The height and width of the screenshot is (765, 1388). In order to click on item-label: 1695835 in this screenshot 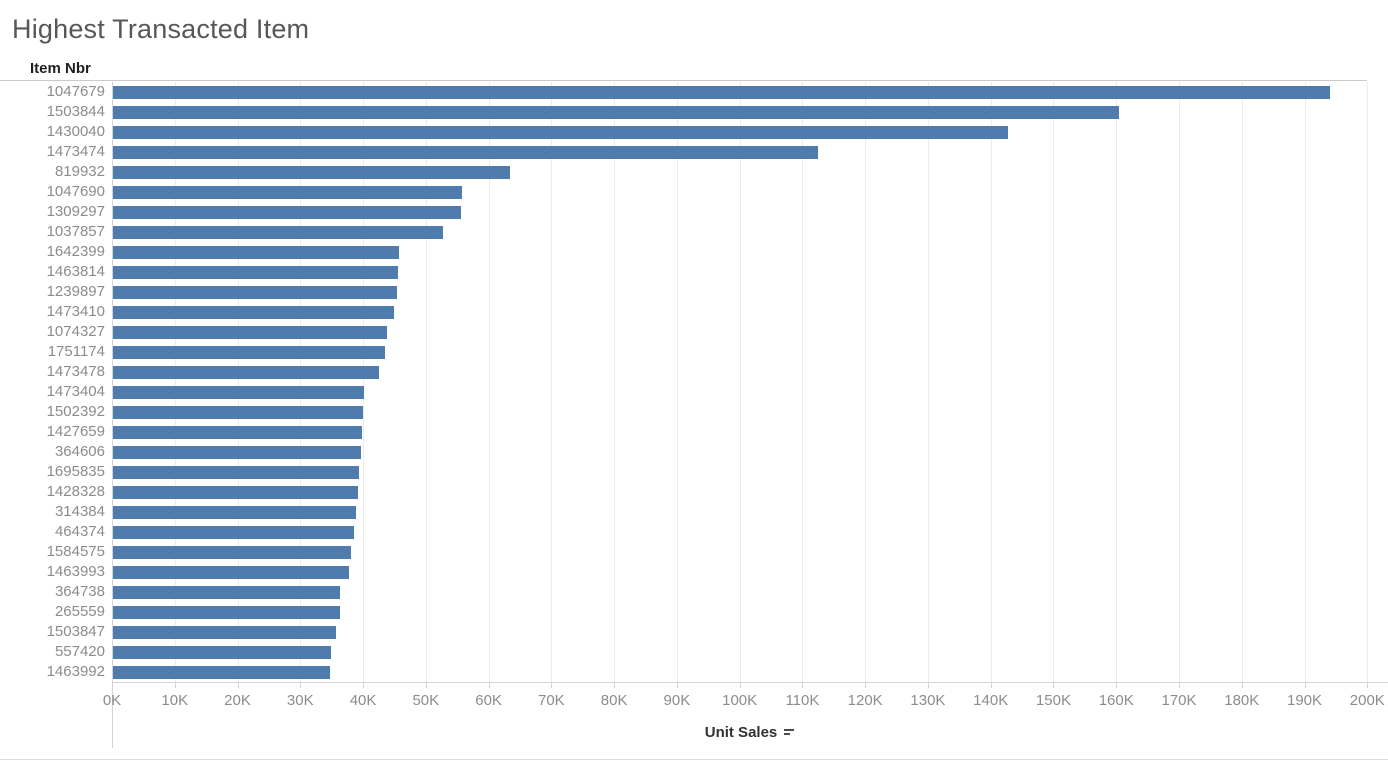, I will do `click(75, 471)`.